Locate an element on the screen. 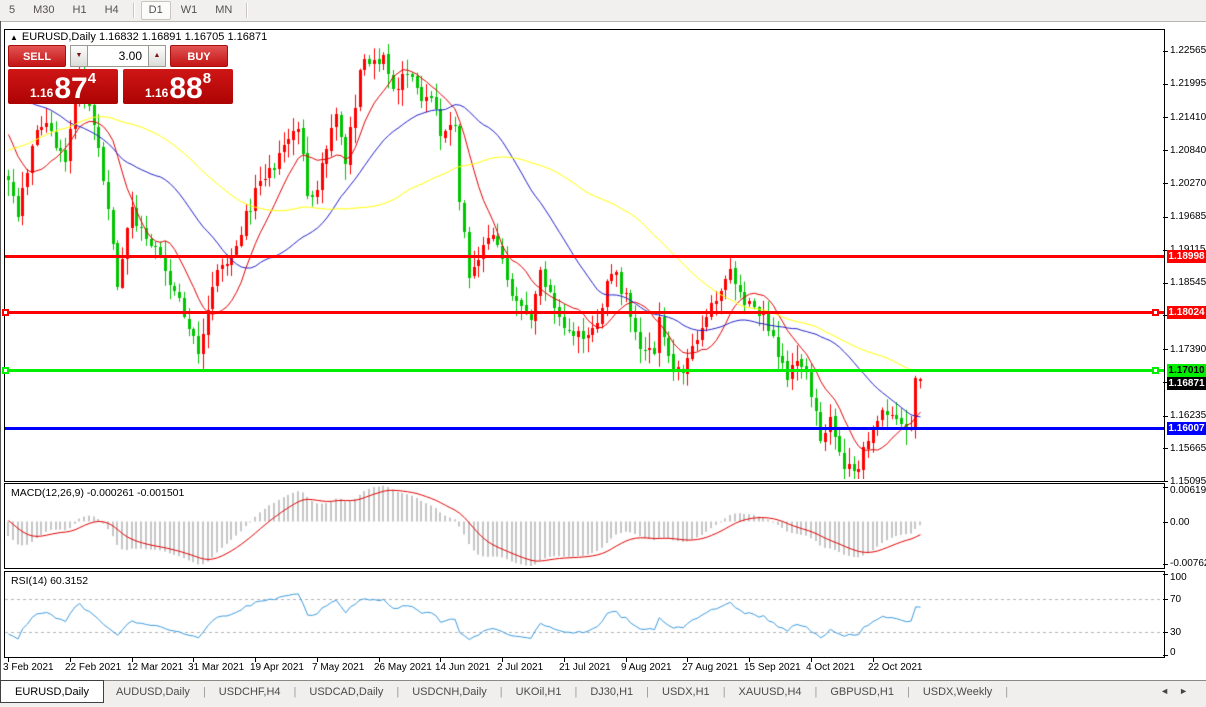  horizontal-line-1.16007 is located at coordinates (584, 428).